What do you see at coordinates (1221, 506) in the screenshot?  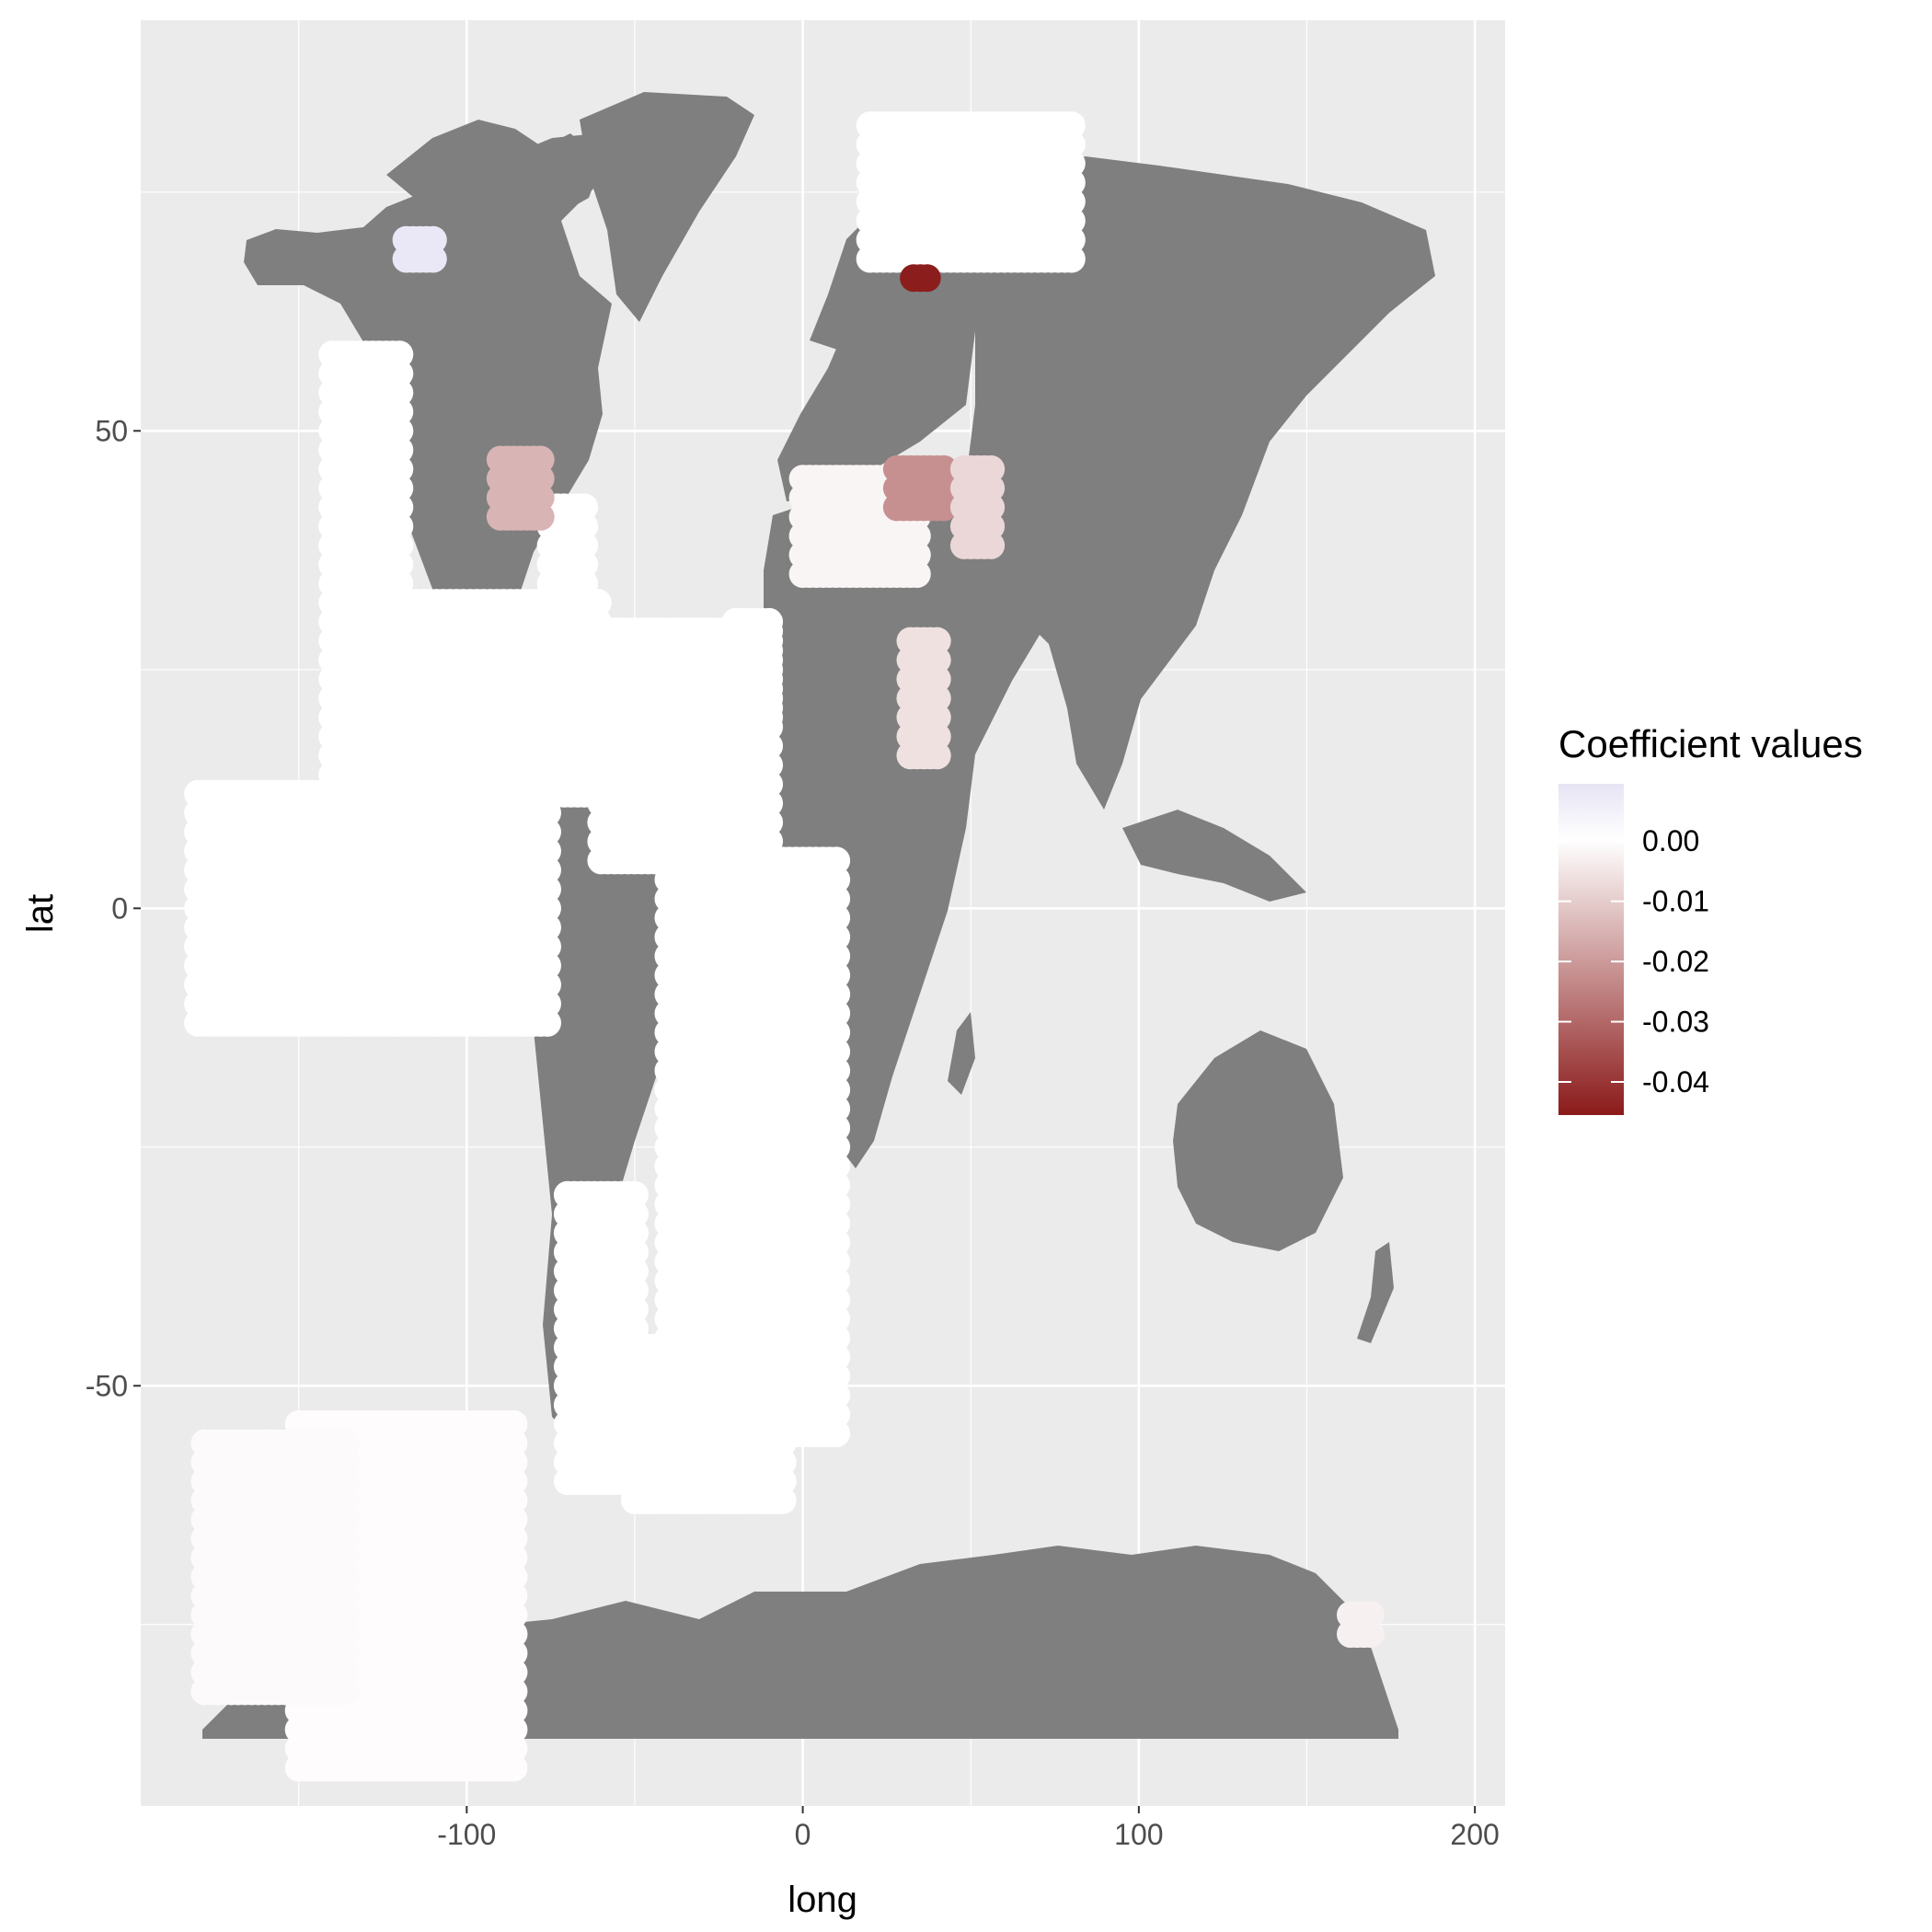 I see `land-japan` at bounding box center [1221, 506].